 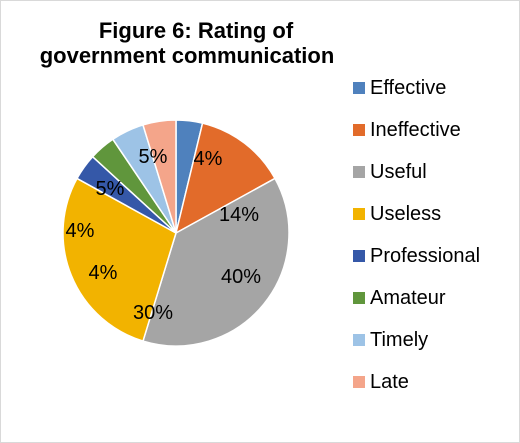 What do you see at coordinates (216, 262) in the screenshot?
I see `pie-slice-useful` at bounding box center [216, 262].